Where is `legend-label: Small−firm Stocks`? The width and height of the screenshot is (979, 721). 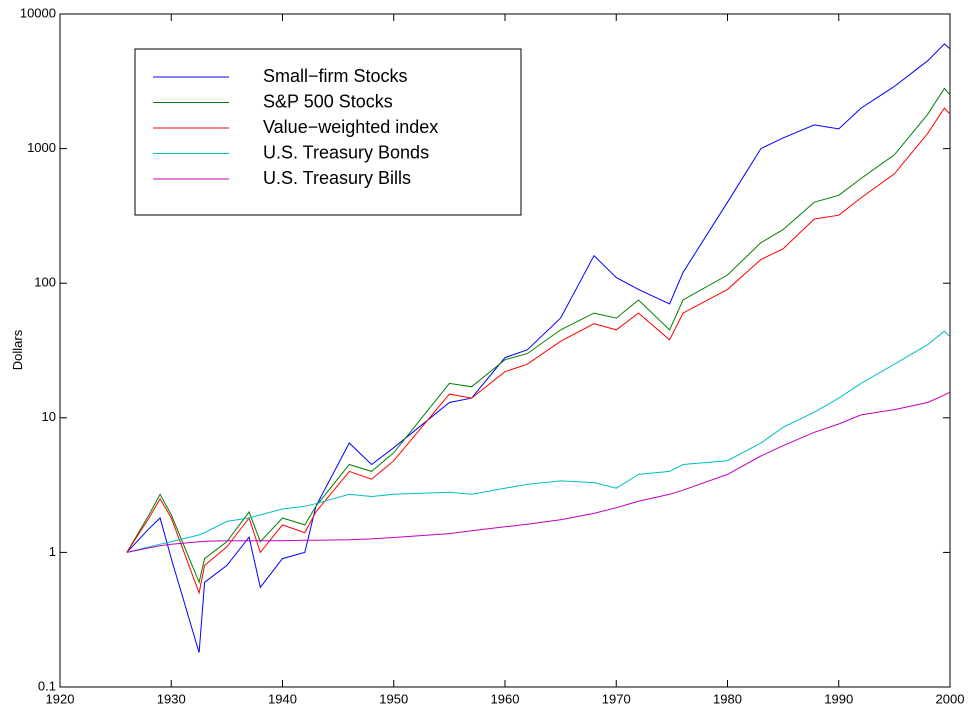 legend-label: Small−firm Stocks is located at coordinates (335, 76).